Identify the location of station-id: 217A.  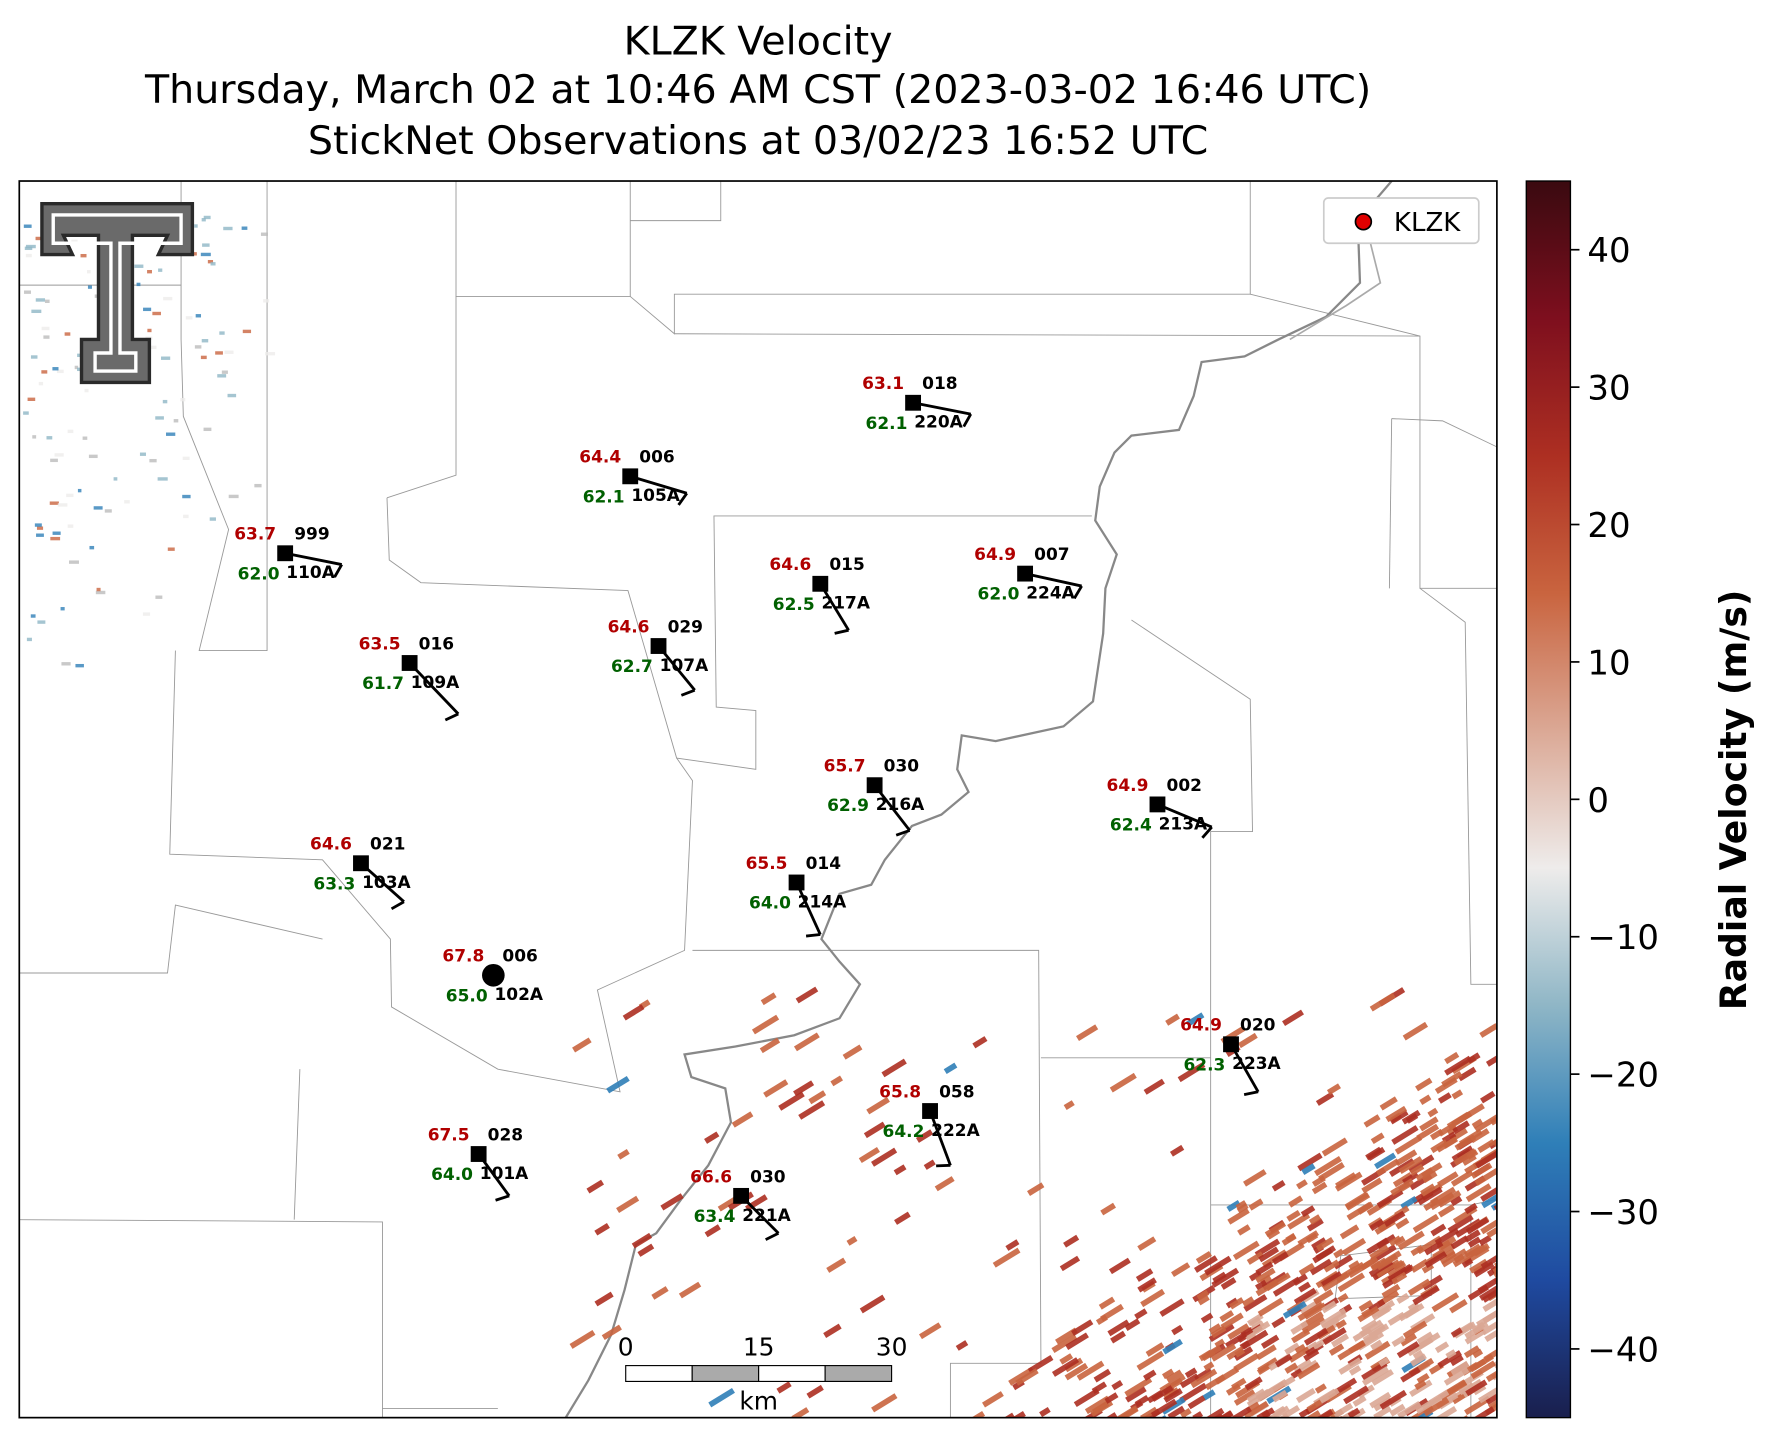
(845, 604).